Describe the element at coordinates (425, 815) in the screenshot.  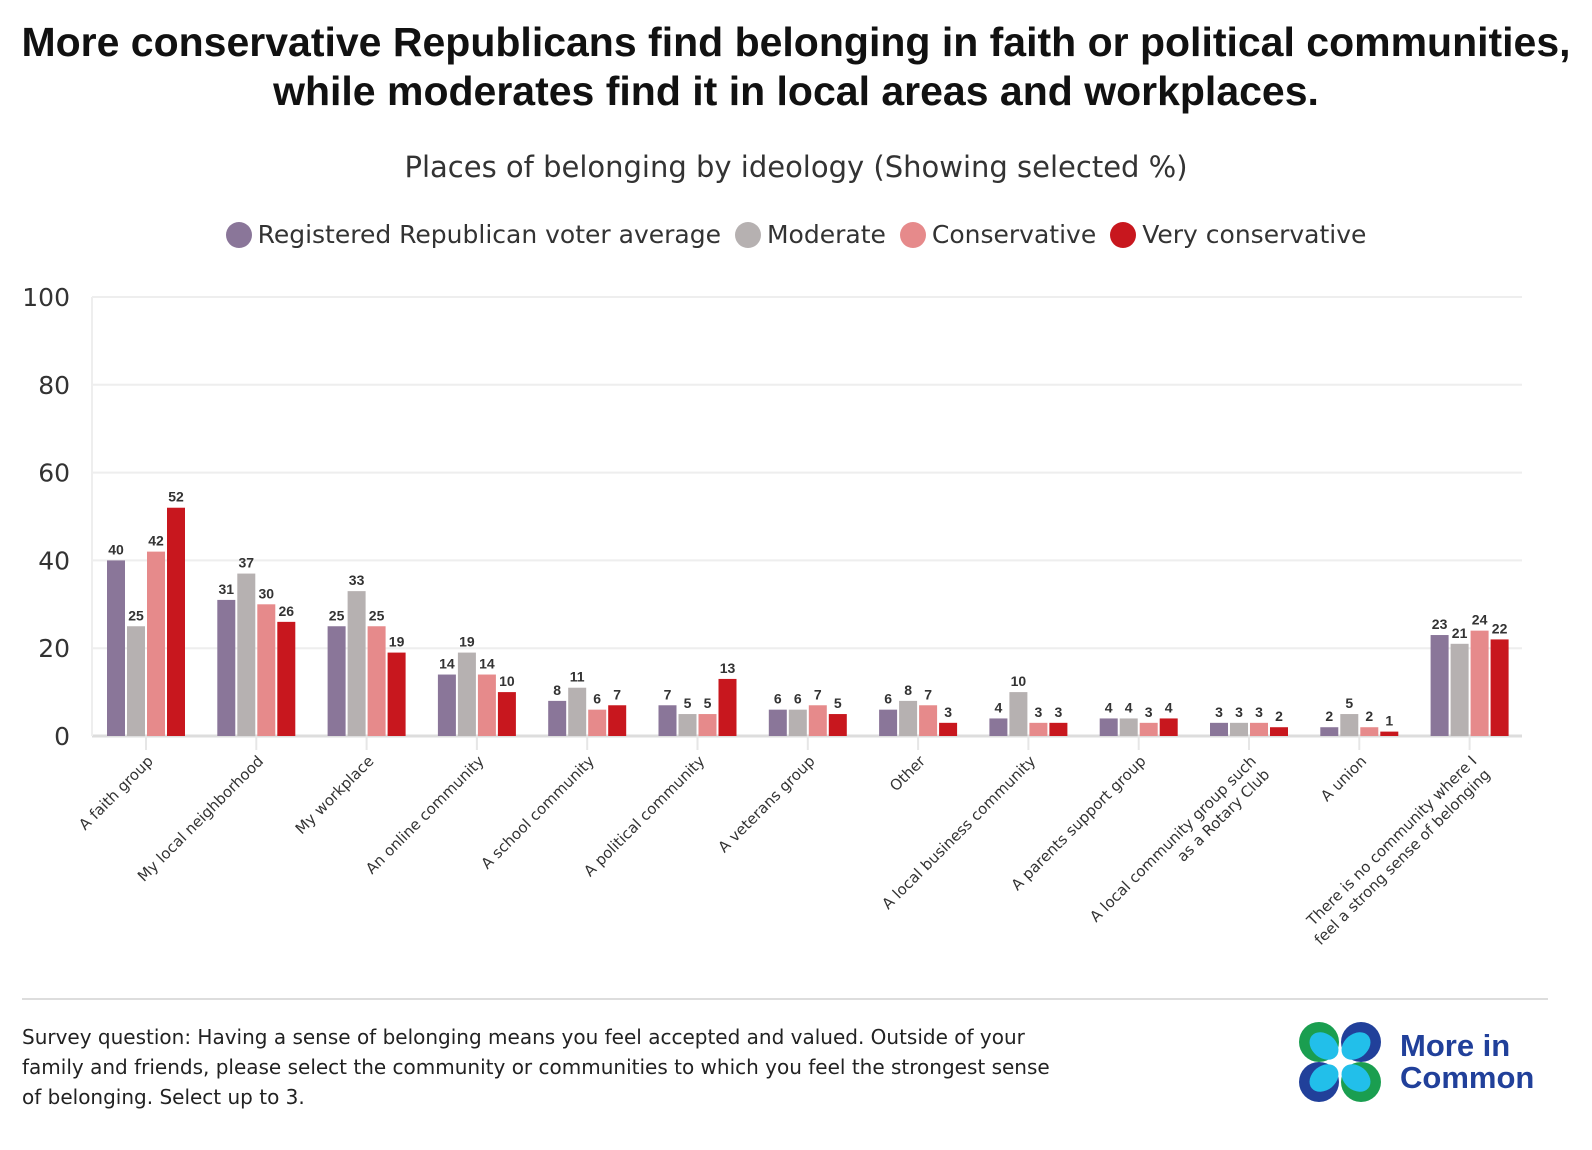
I see `x-tick-label: An online community` at that location.